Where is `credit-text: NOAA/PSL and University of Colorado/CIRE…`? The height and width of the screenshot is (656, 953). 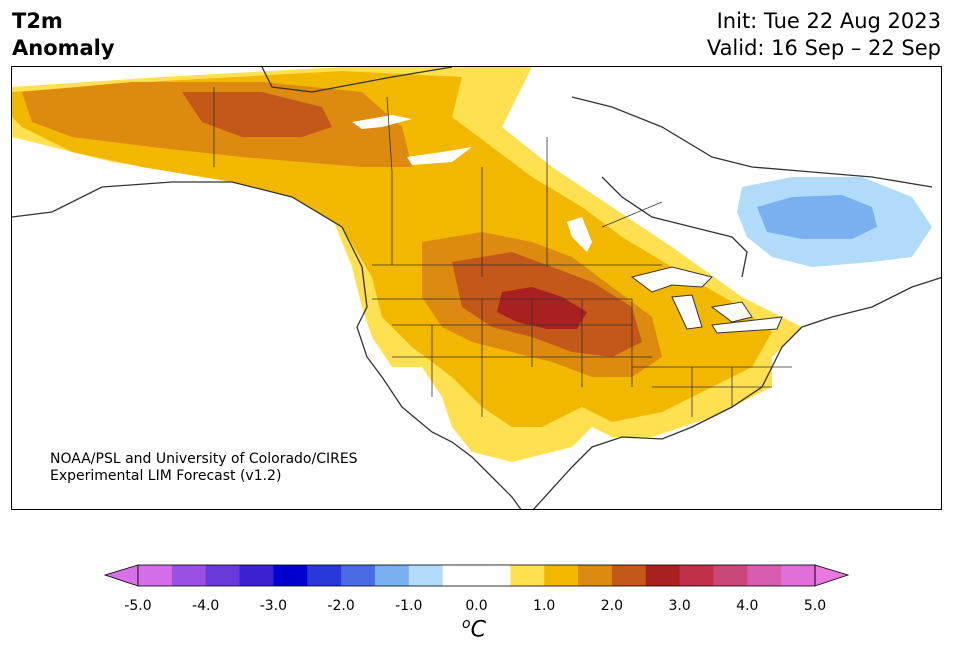
credit-text: NOAA/PSL and University of Colorado/CIRE… is located at coordinates (204, 468).